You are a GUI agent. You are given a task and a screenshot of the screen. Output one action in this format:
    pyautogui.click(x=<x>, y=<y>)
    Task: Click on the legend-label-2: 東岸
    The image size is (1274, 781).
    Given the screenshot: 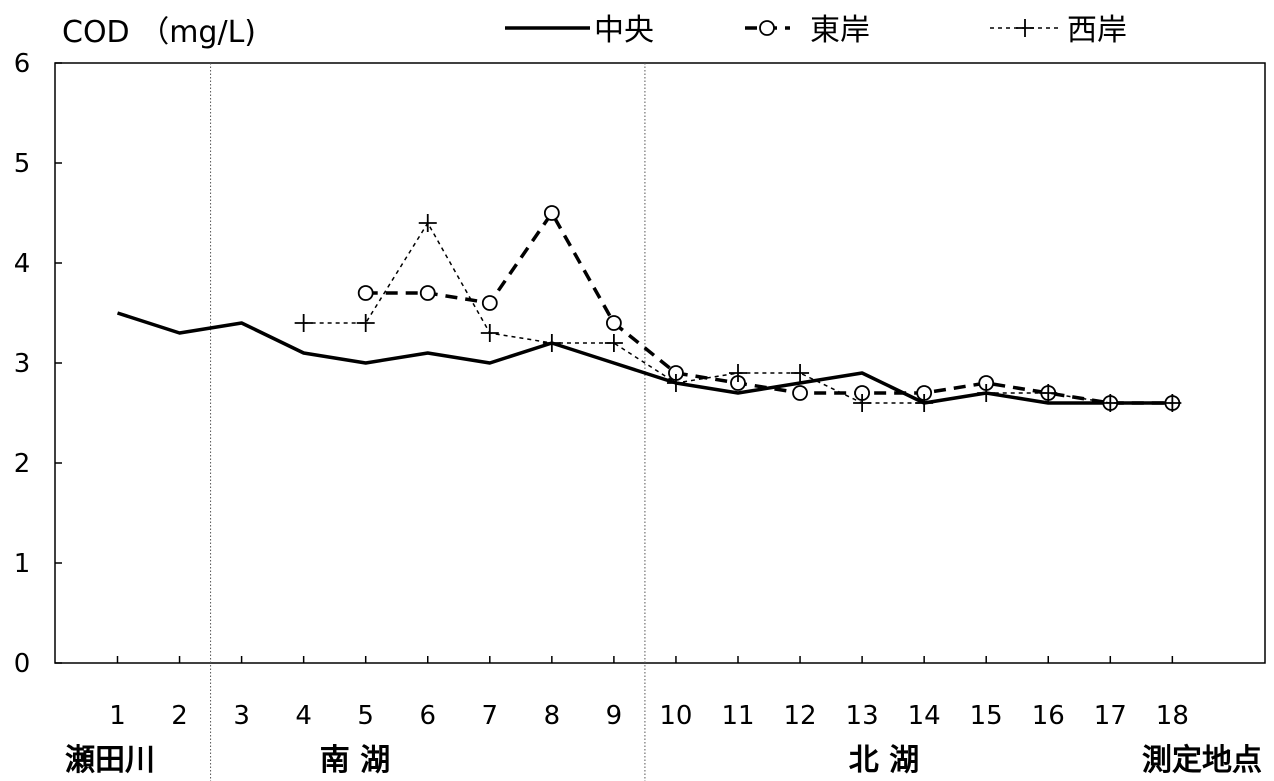 What is the action you would take?
    pyautogui.click(x=840, y=30)
    